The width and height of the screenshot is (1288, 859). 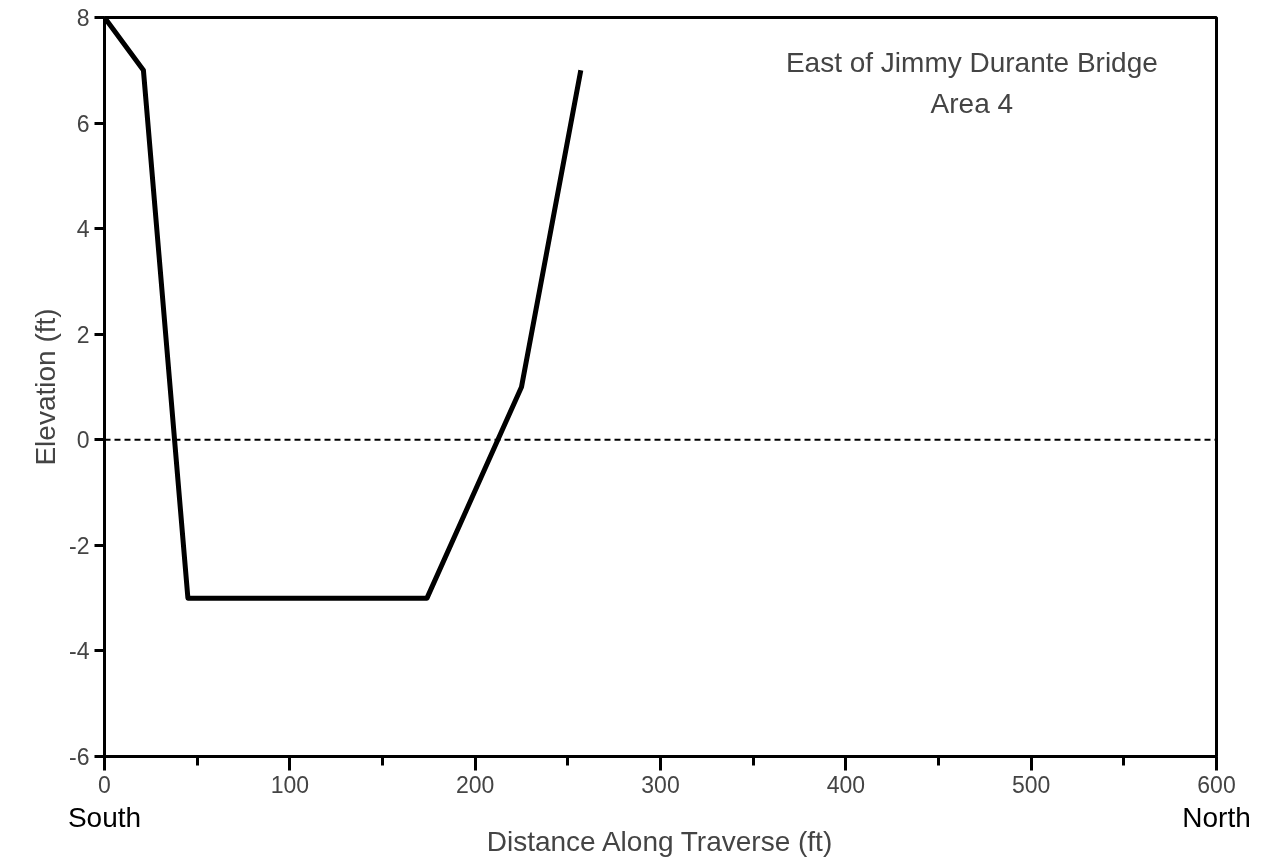 What do you see at coordinates (83, 229) in the screenshot?
I see `y-tick-label: 4` at bounding box center [83, 229].